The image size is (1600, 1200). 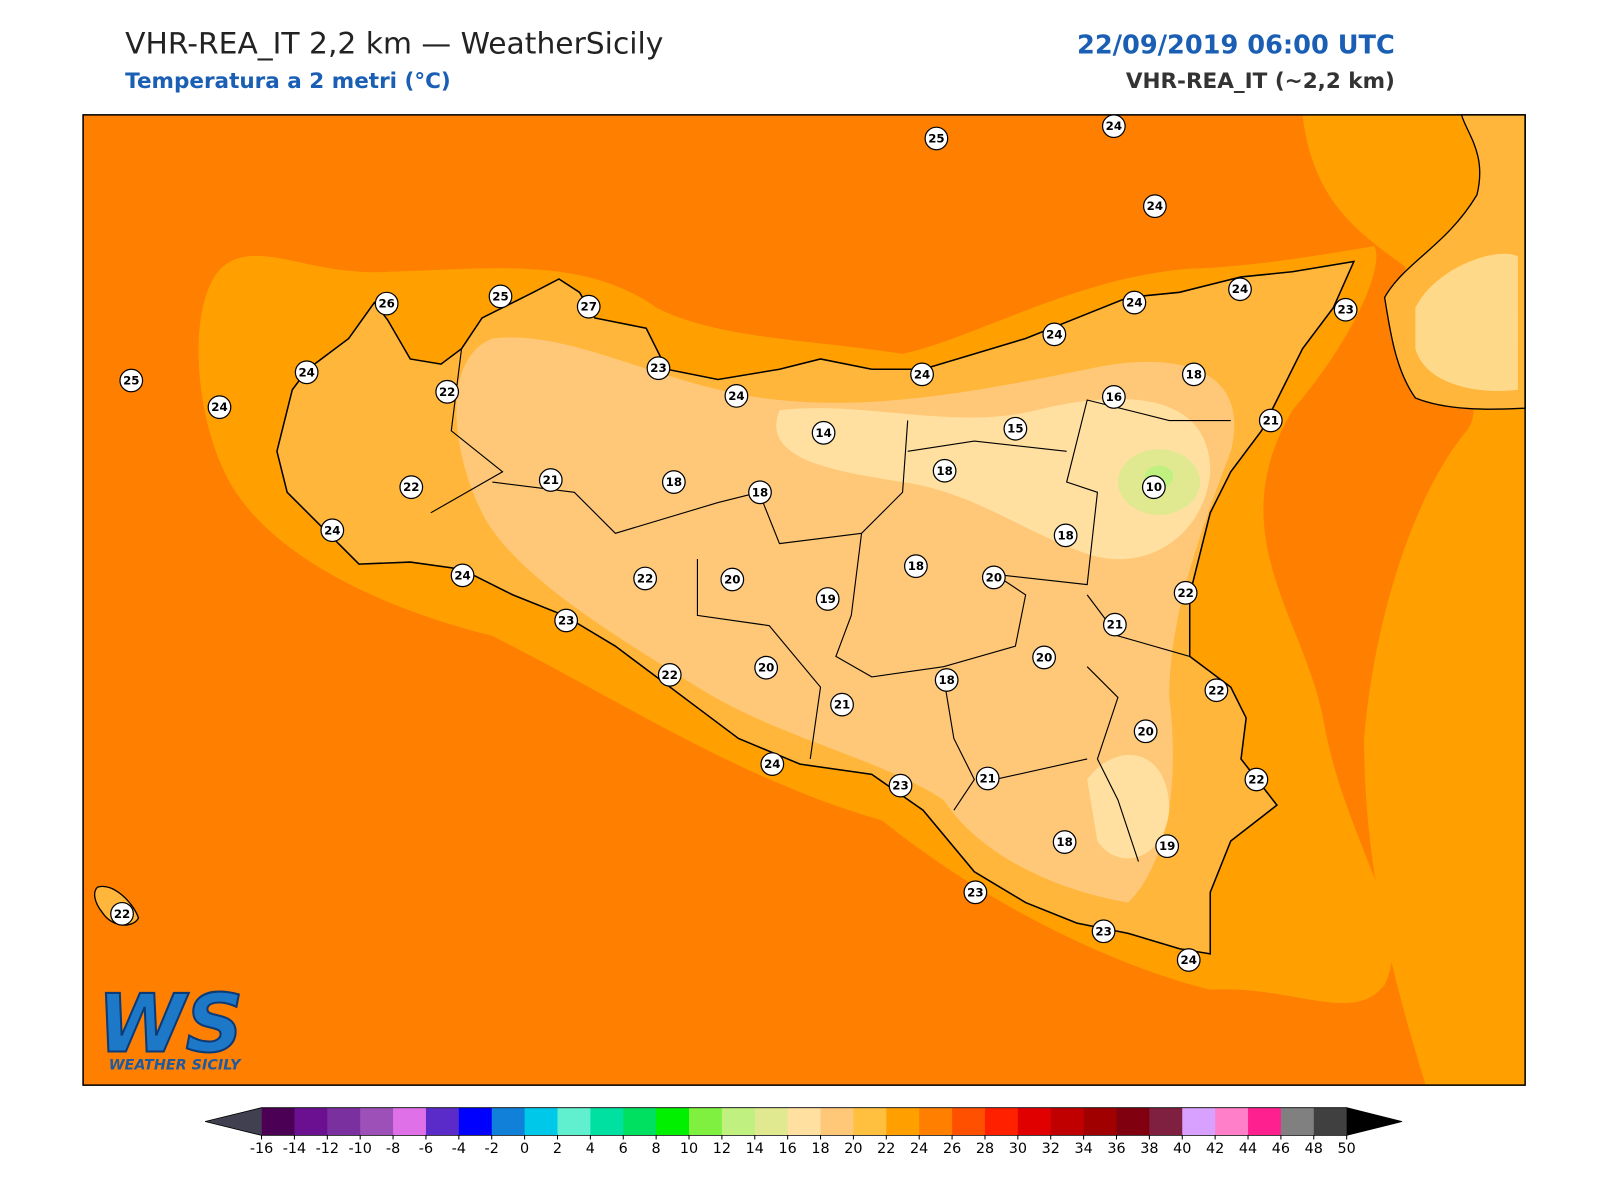 What do you see at coordinates (294, 1149) in the screenshot?
I see `colorbar-tick-label: -14` at bounding box center [294, 1149].